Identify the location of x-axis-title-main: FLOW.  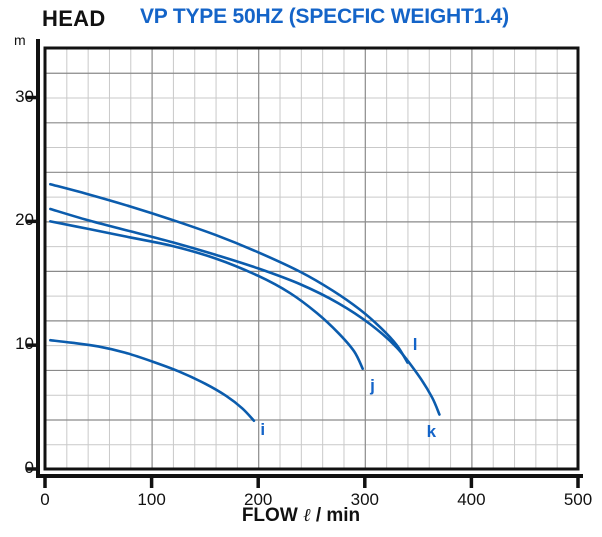
(269, 515).